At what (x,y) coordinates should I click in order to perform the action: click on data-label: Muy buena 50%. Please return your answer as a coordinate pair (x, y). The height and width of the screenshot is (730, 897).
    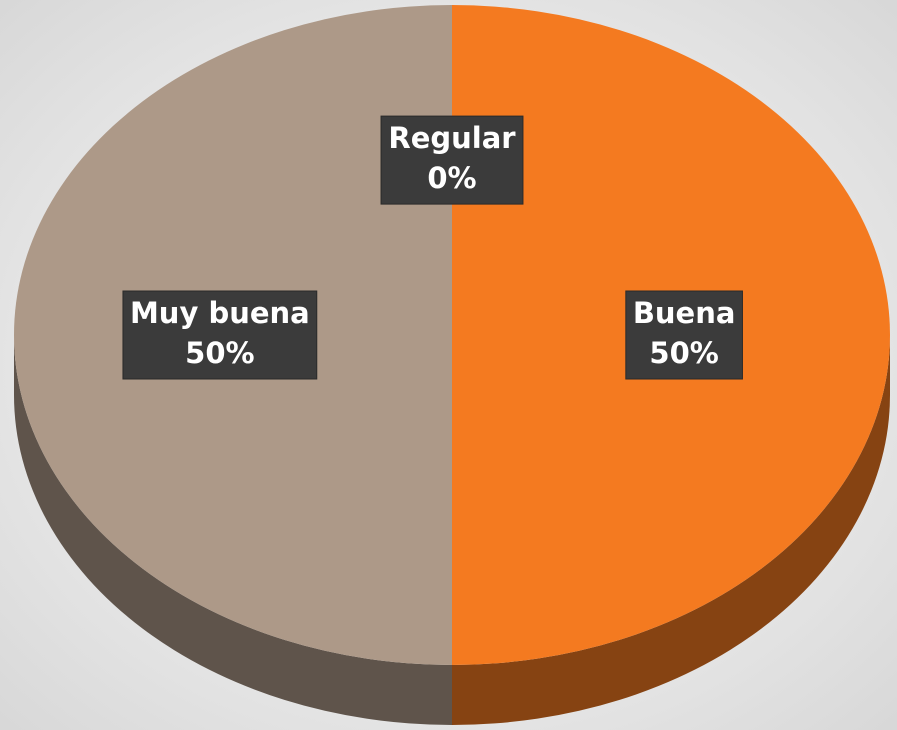
    Looking at the image, I should click on (220, 335).